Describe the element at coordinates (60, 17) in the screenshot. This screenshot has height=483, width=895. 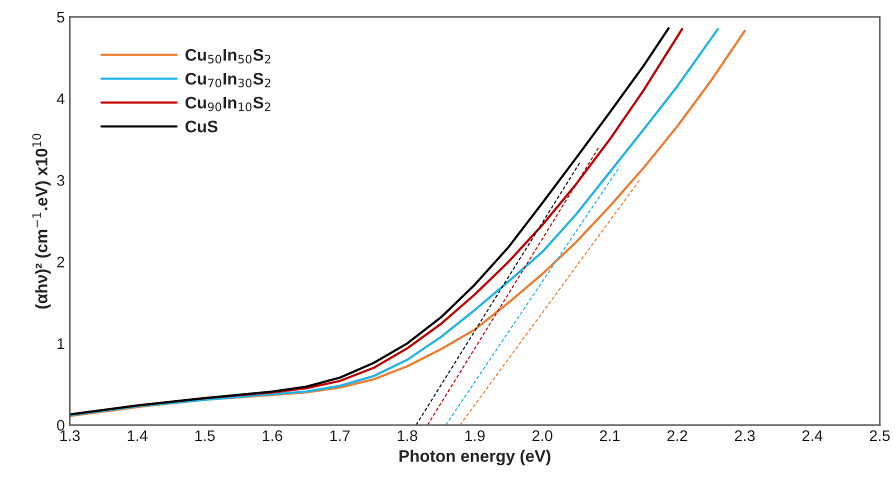
I see `y-tick-label: 5` at that location.